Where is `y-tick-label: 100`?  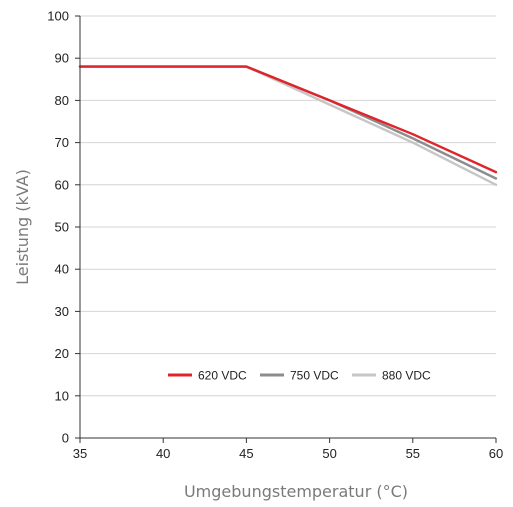 y-tick-label: 100 is located at coordinates (58, 16).